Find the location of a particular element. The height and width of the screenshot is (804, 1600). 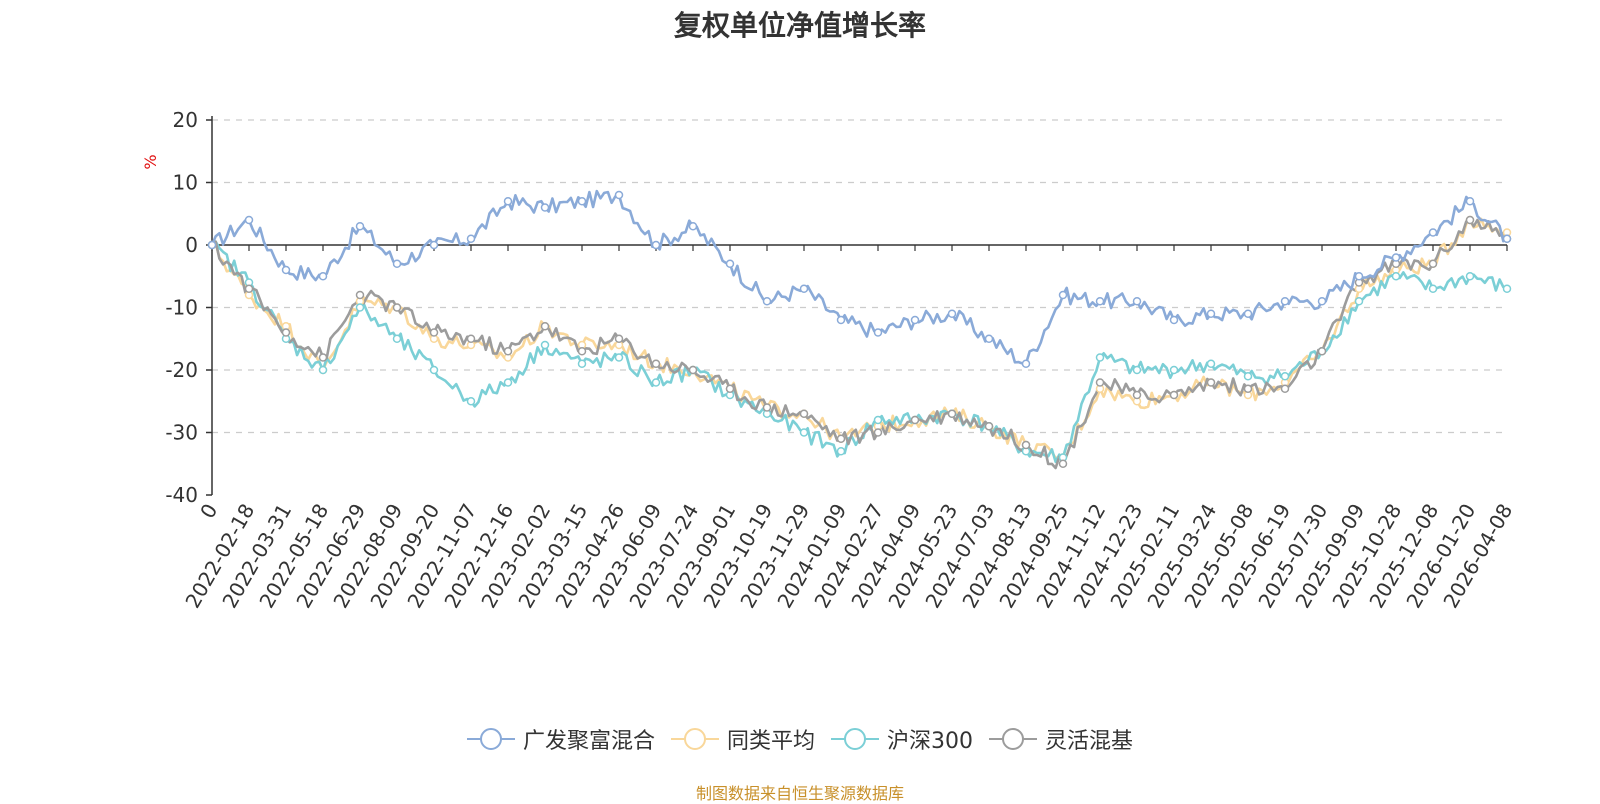

y-axis-label: % is located at coordinates (150, 161).